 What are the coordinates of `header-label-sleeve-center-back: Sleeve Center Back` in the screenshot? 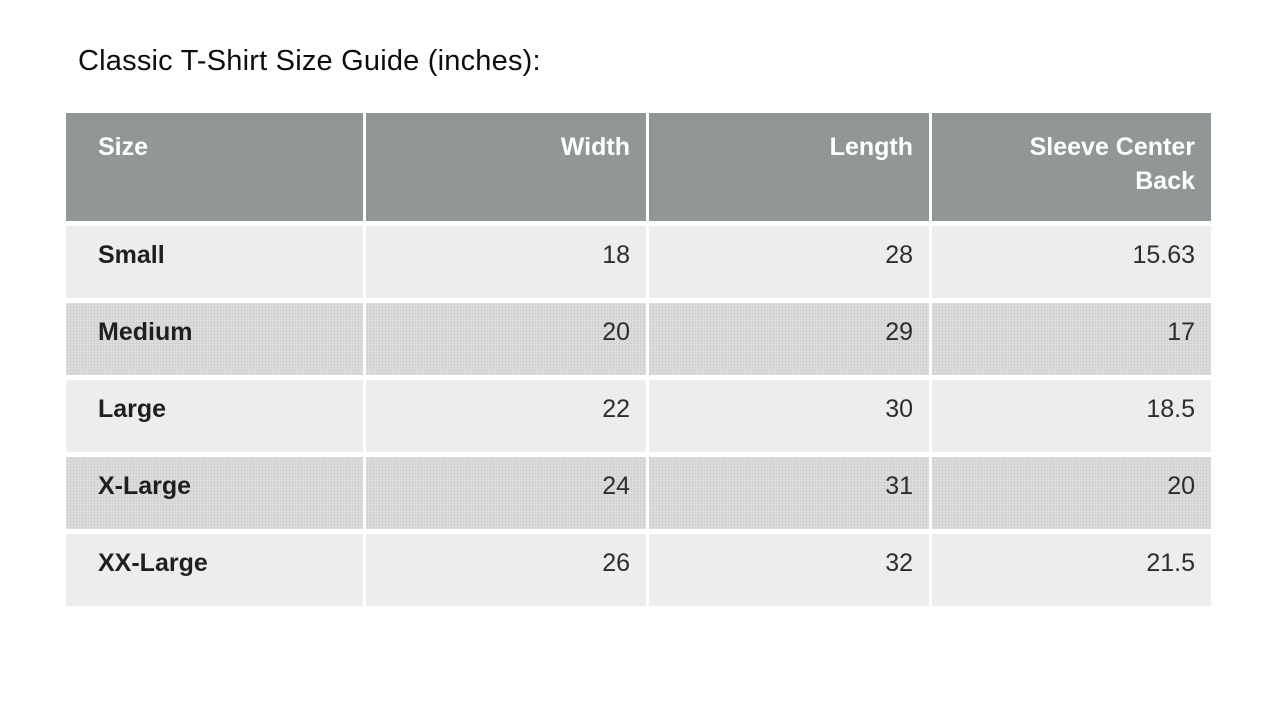 It's located at (1112, 164).